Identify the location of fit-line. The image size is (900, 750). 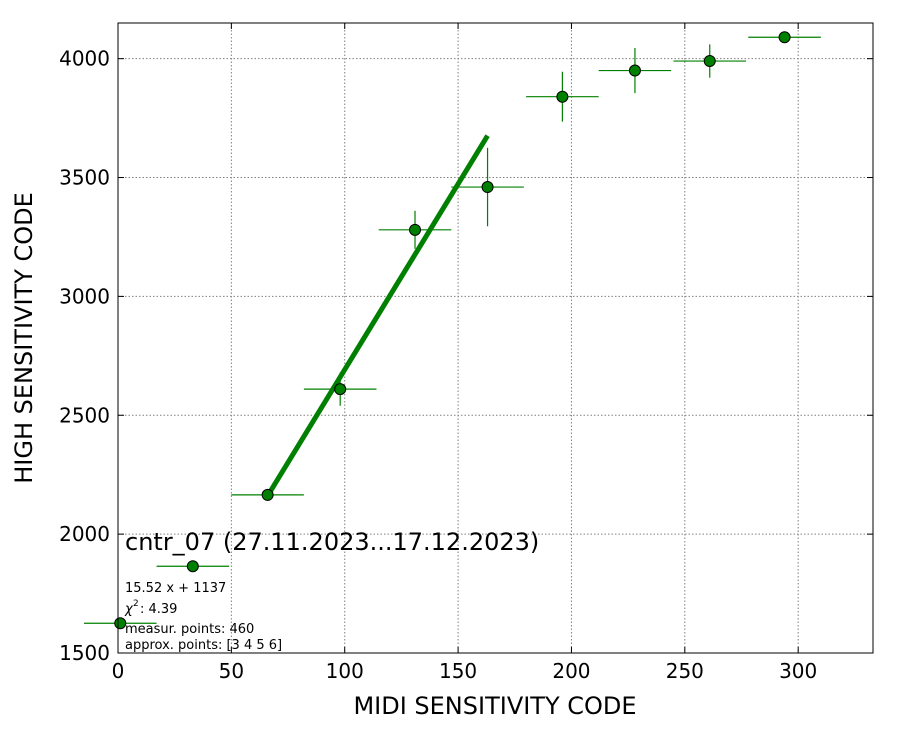
(377, 316).